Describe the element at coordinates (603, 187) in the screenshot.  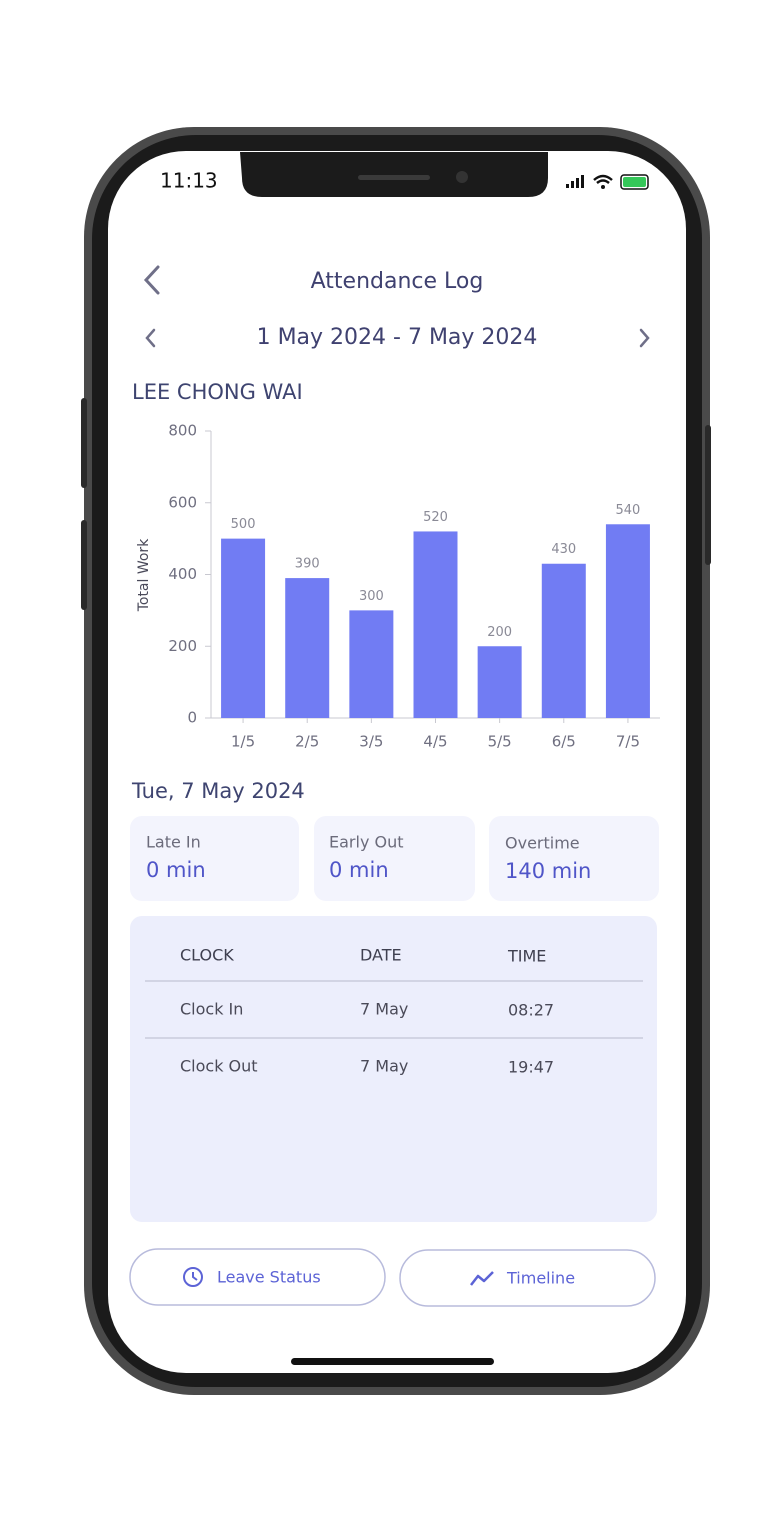
I see `wifi-dot` at that location.